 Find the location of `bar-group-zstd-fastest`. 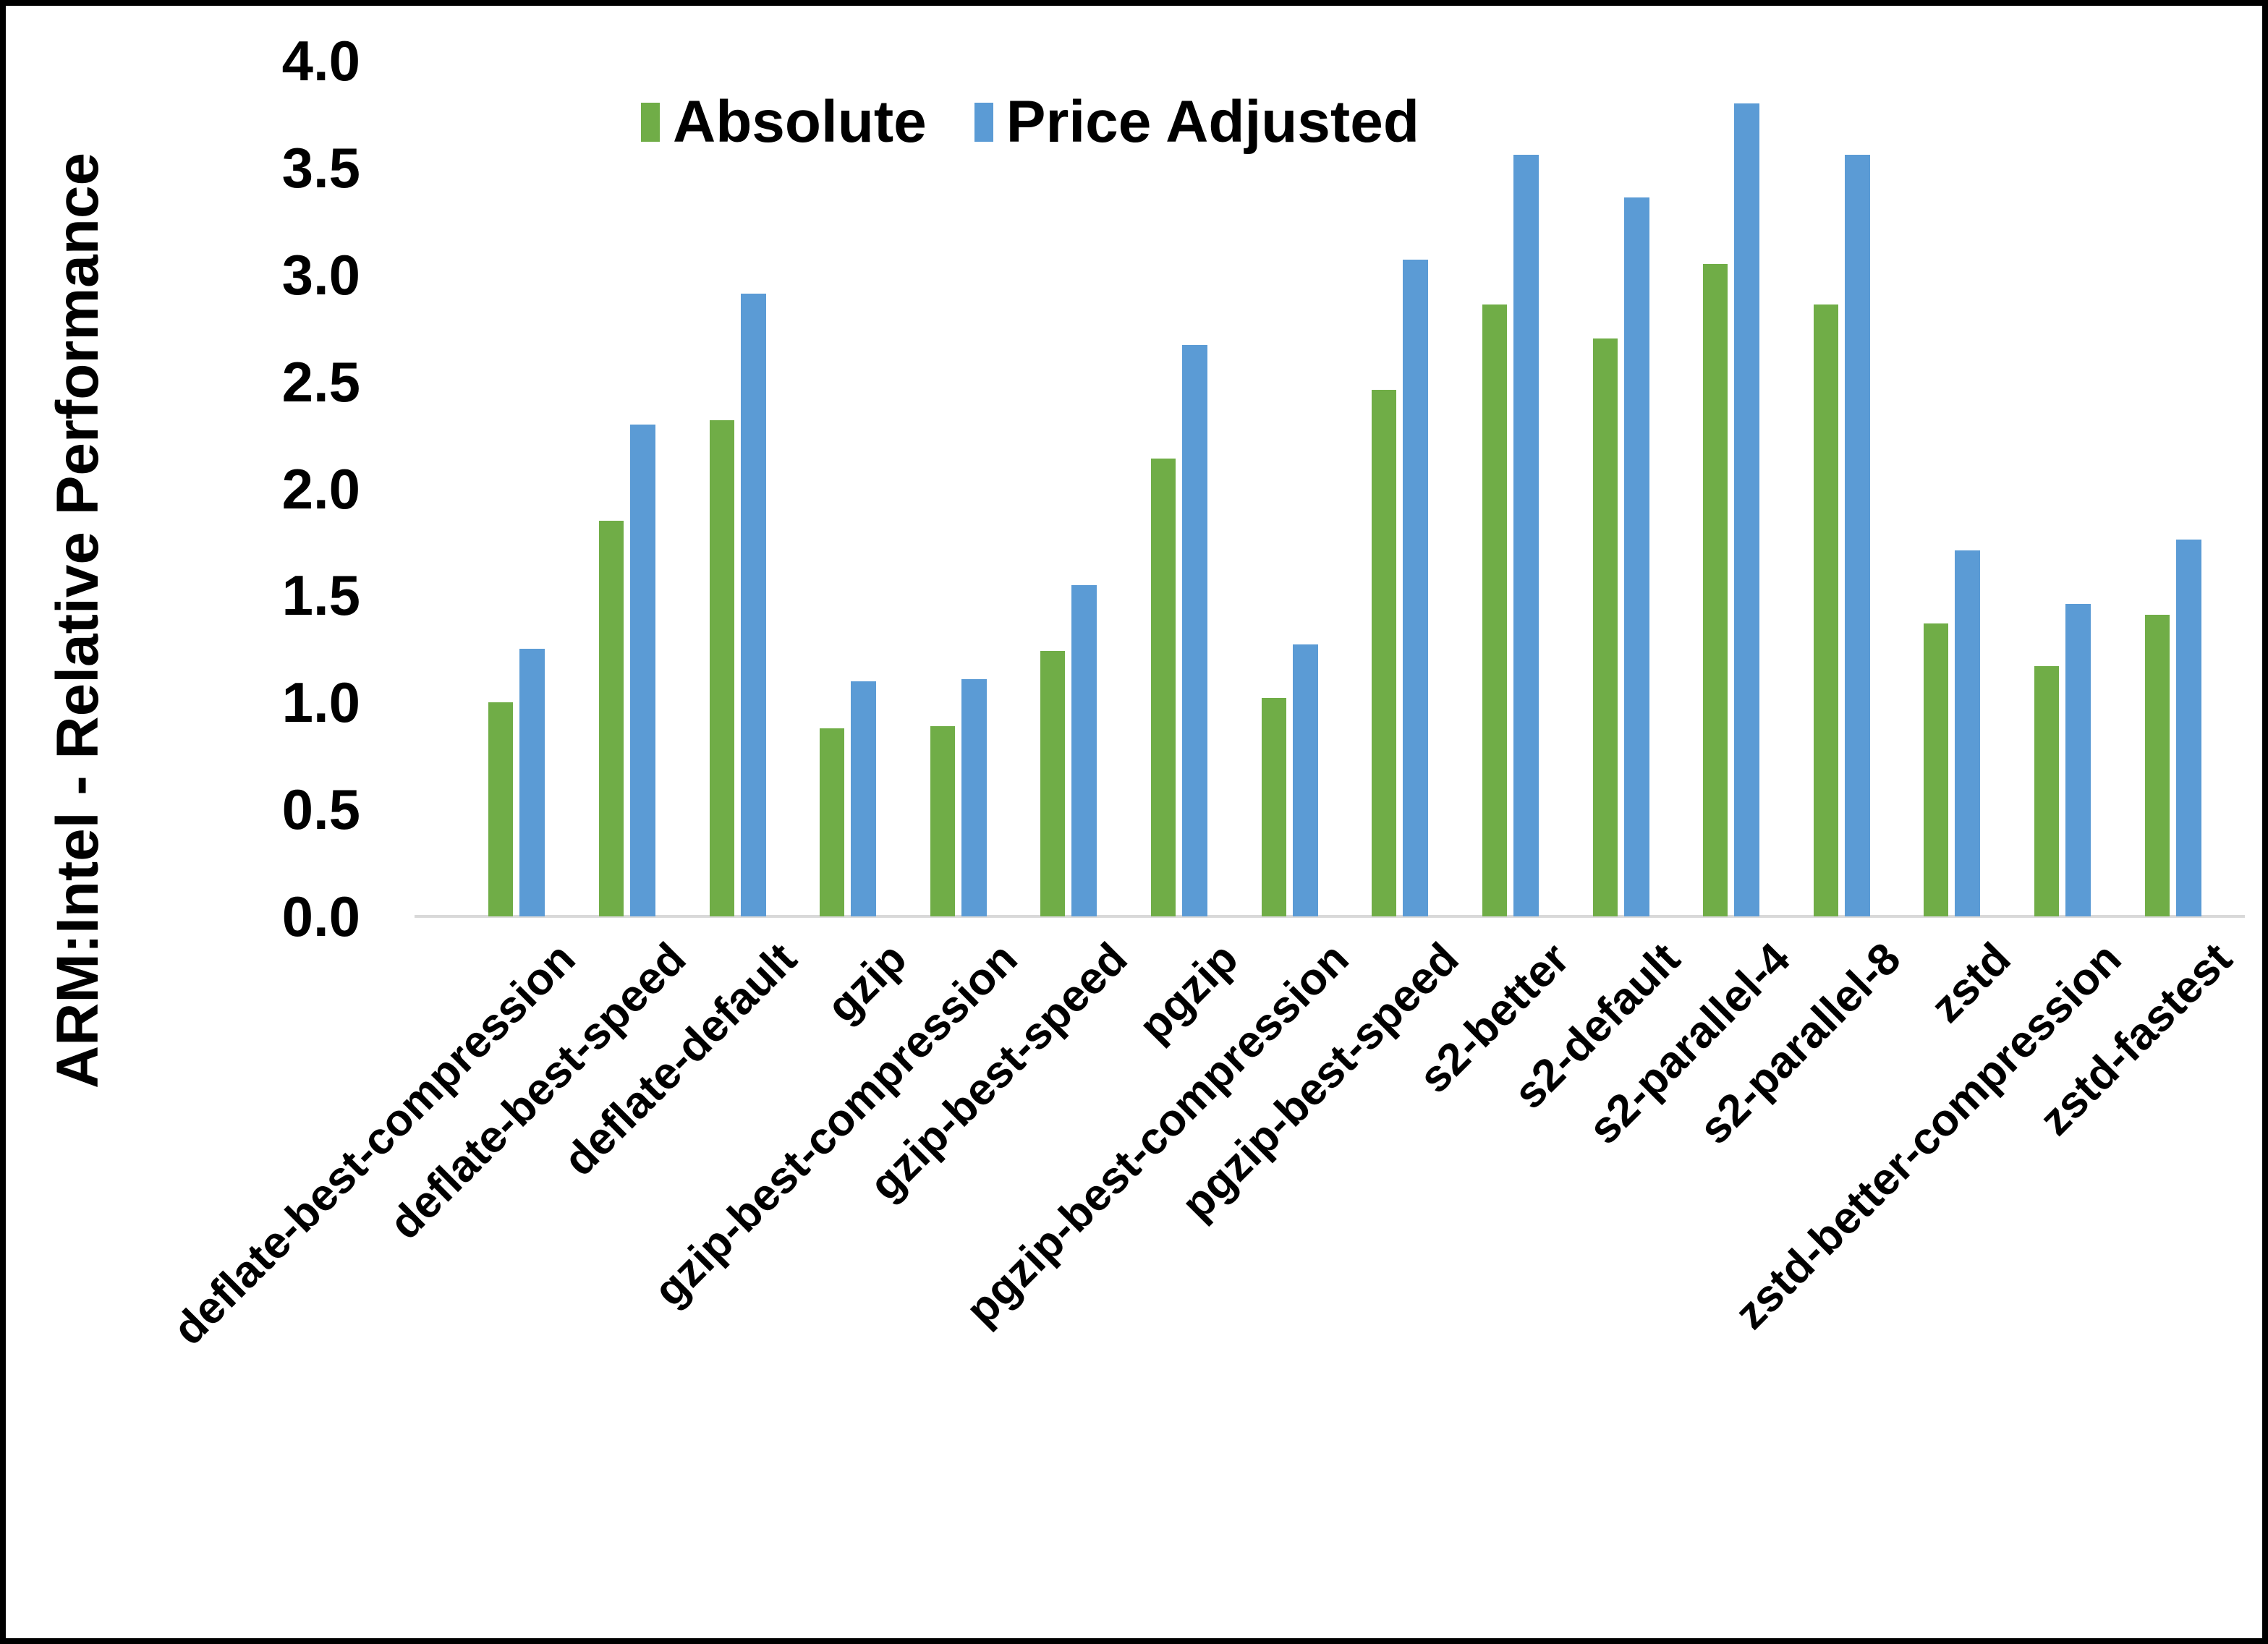

bar-group-zstd-fastest is located at coordinates (2173, 488).